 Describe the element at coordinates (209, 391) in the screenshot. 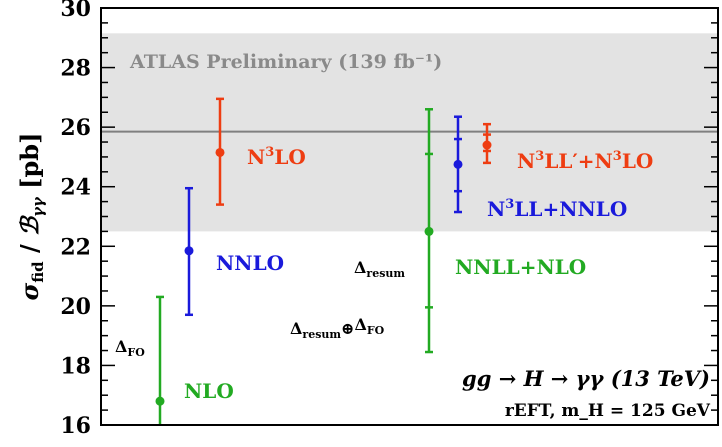

I see `series-label: NLO` at that location.